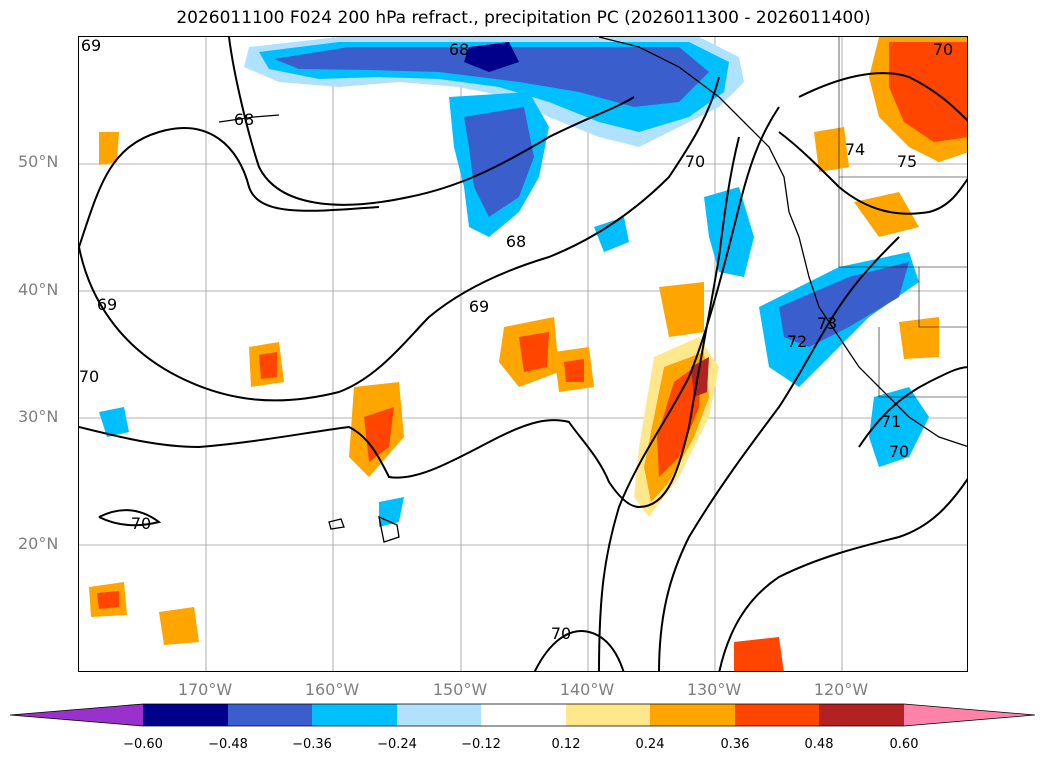  I want to click on shade-diag-strong, so click(679, 419).